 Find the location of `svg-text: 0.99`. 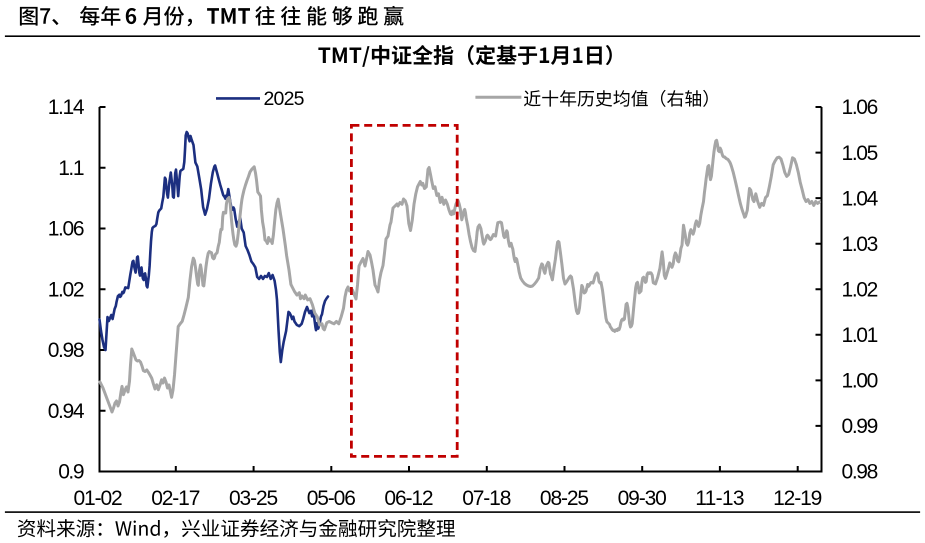

svg-text: 0.99 is located at coordinates (860, 426).